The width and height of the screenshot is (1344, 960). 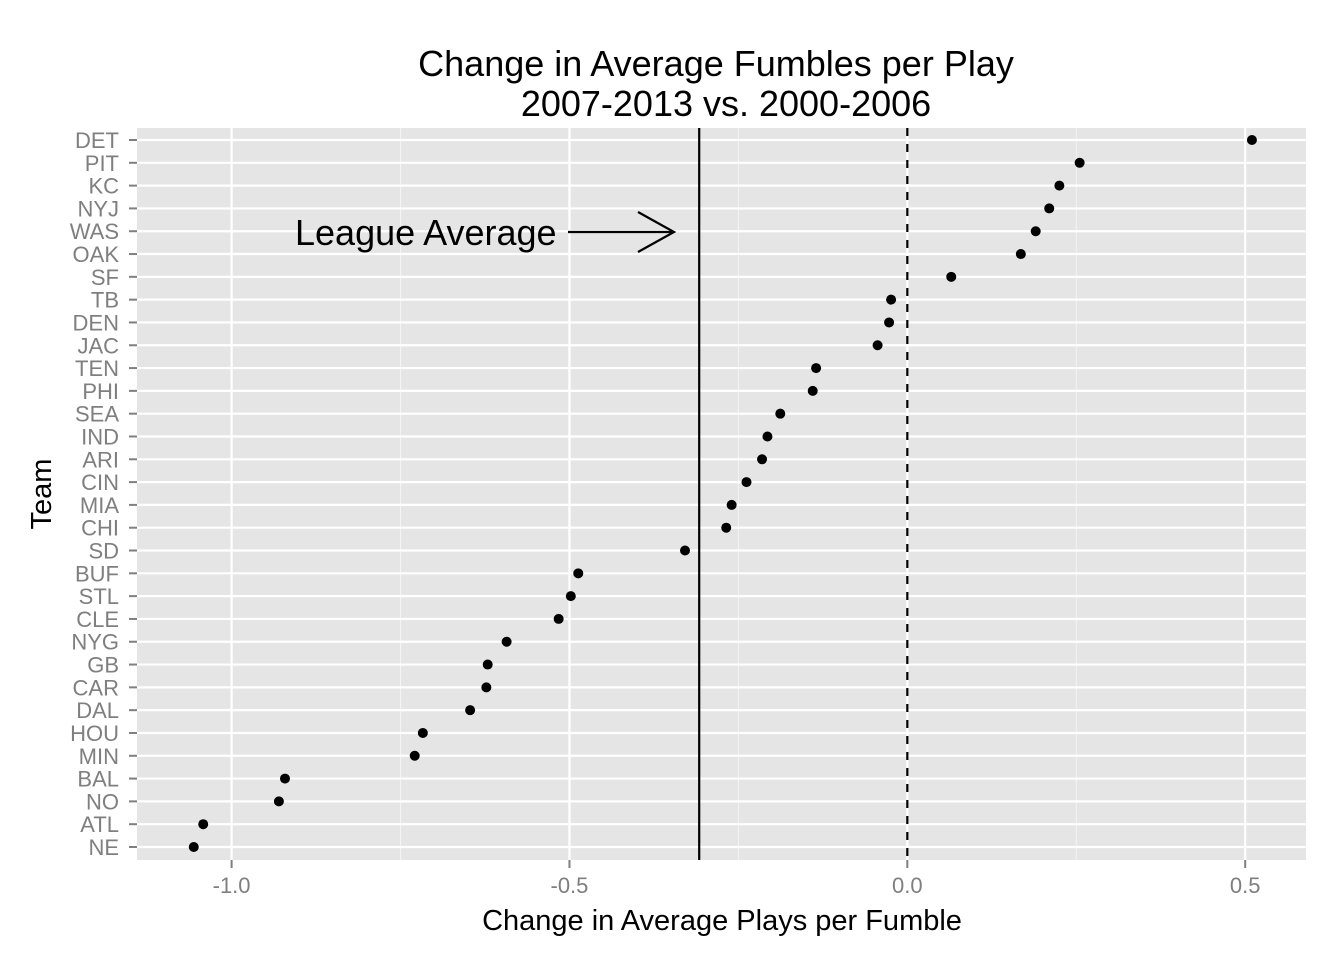 I want to click on data-point-sf, so click(x=951, y=276).